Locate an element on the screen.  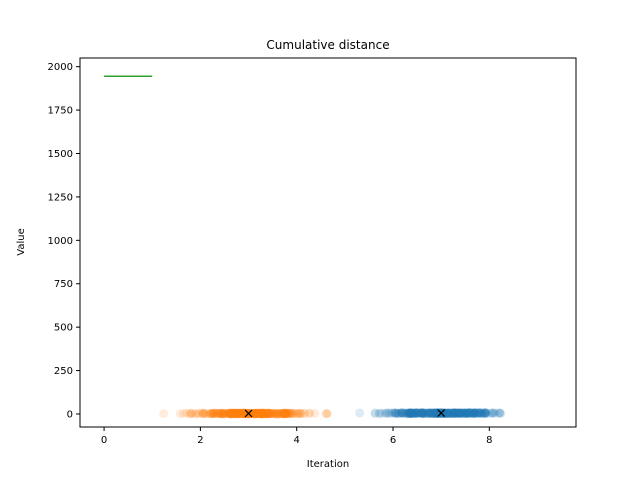
y-tick-label: 1500 is located at coordinates (60, 154).